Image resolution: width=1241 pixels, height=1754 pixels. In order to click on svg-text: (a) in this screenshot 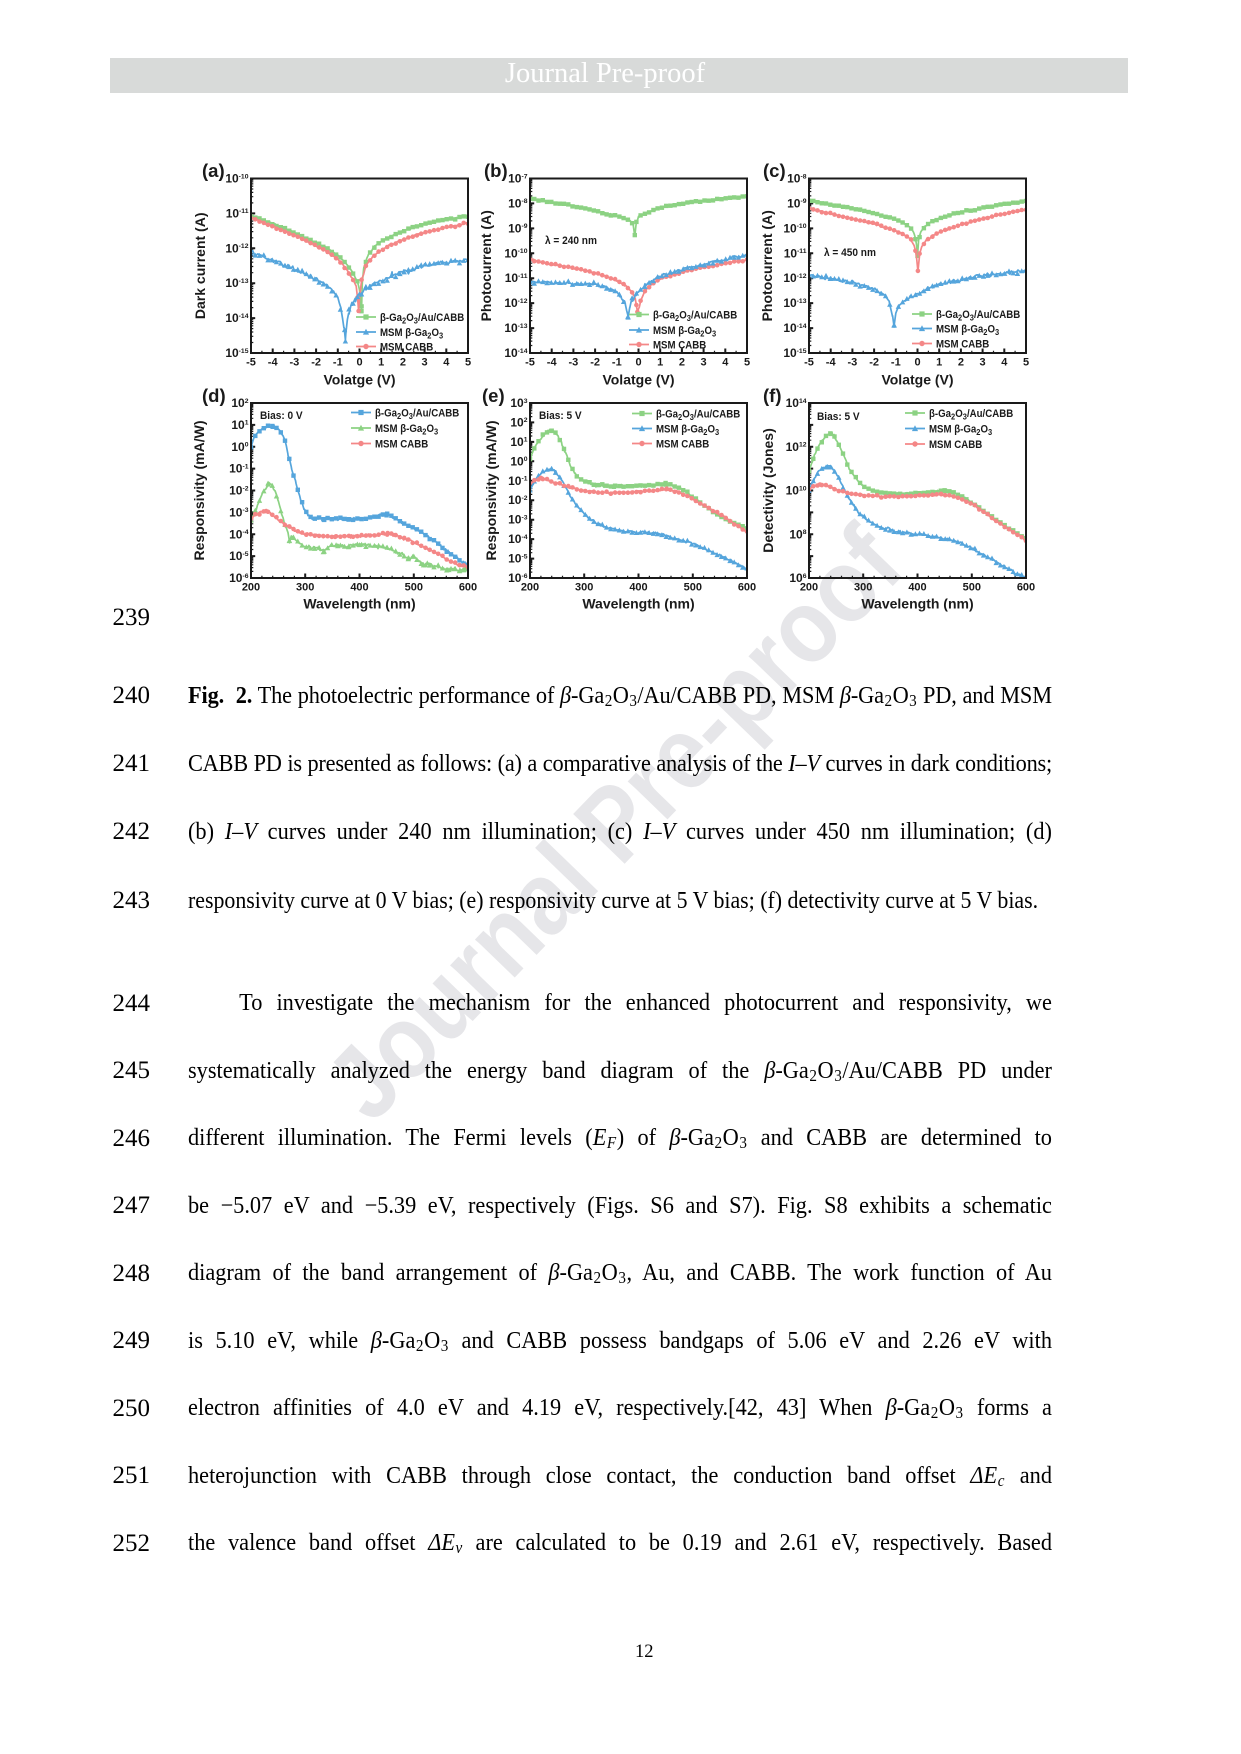, I will do `click(213, 170)`.